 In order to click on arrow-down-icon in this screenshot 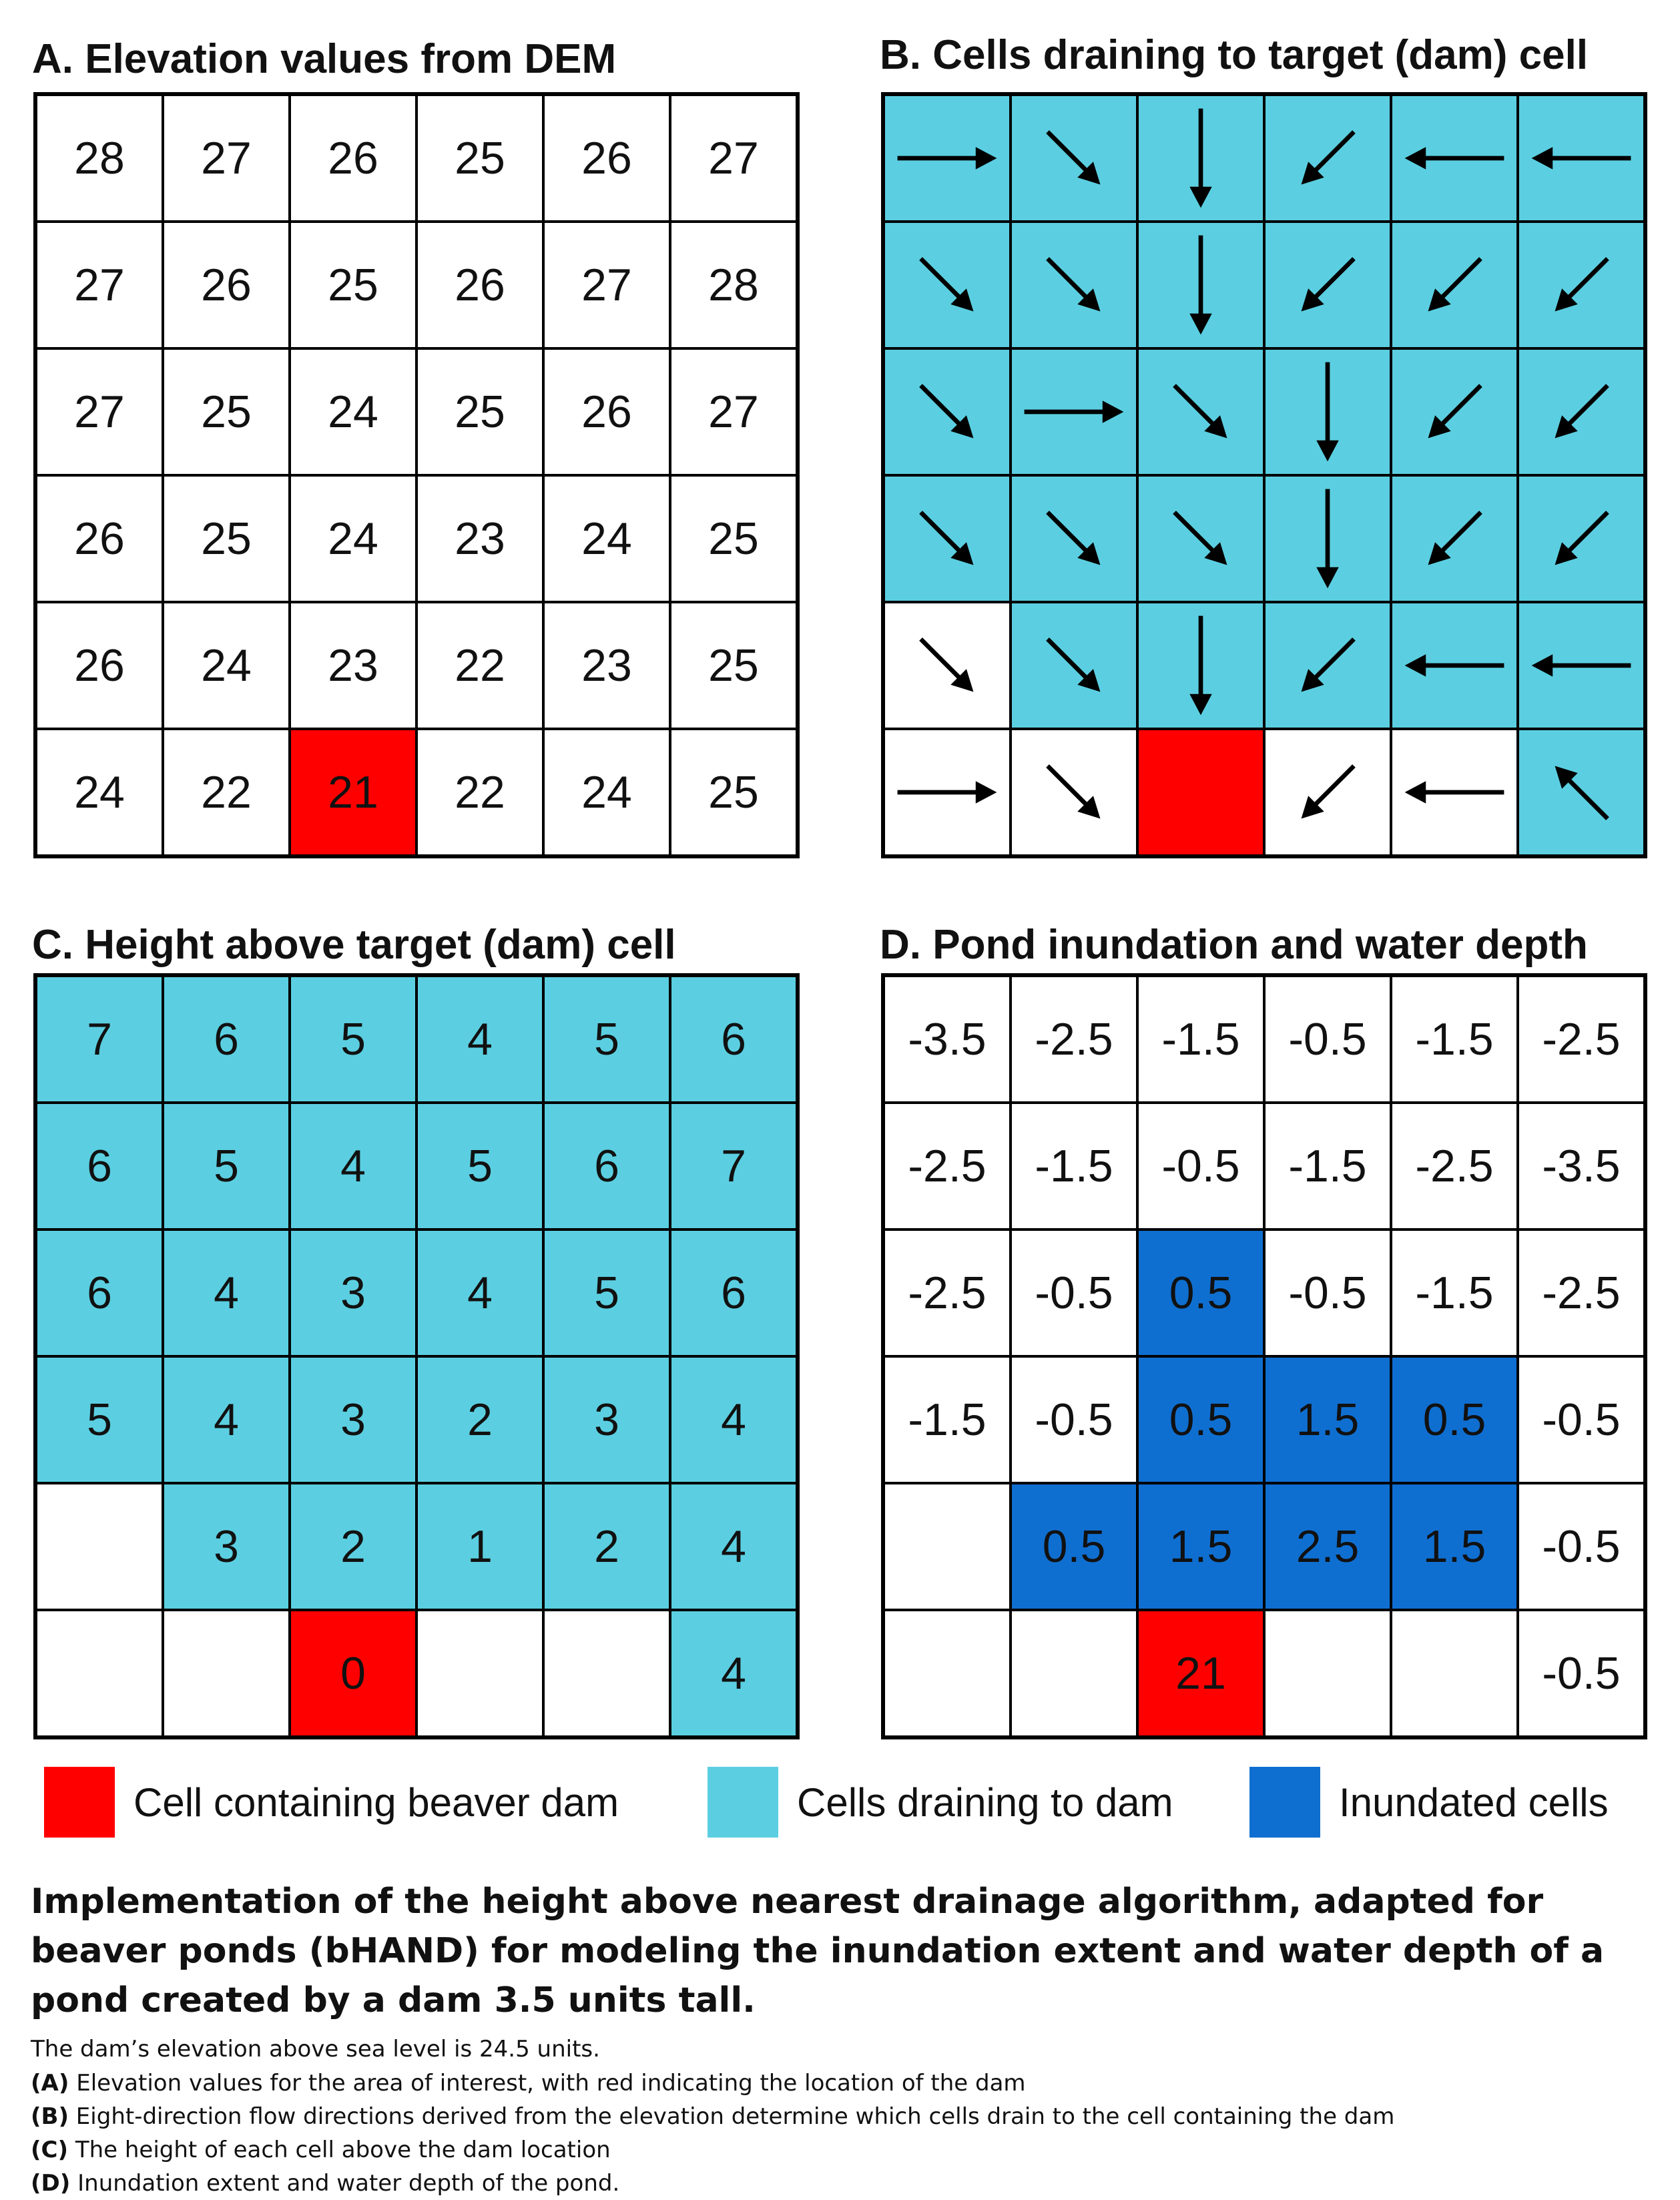, I will do `click(1327, 412)`.